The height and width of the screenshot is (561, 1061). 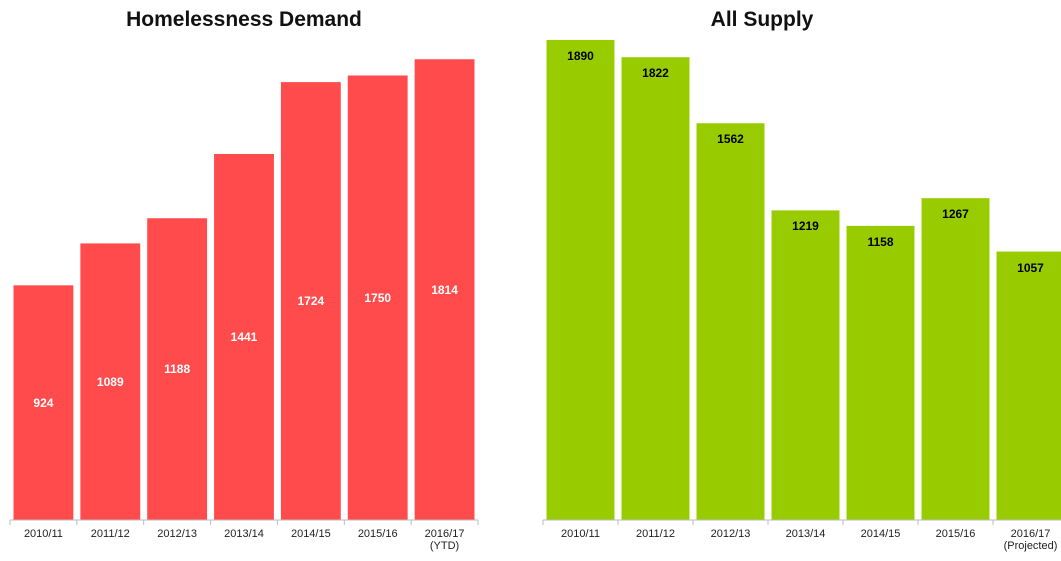 What do you see at coordinates (444, 540) in the screenshot?
I see `x-tick-label: 2016/17 (YTD)` at bounding box center [444, 540].